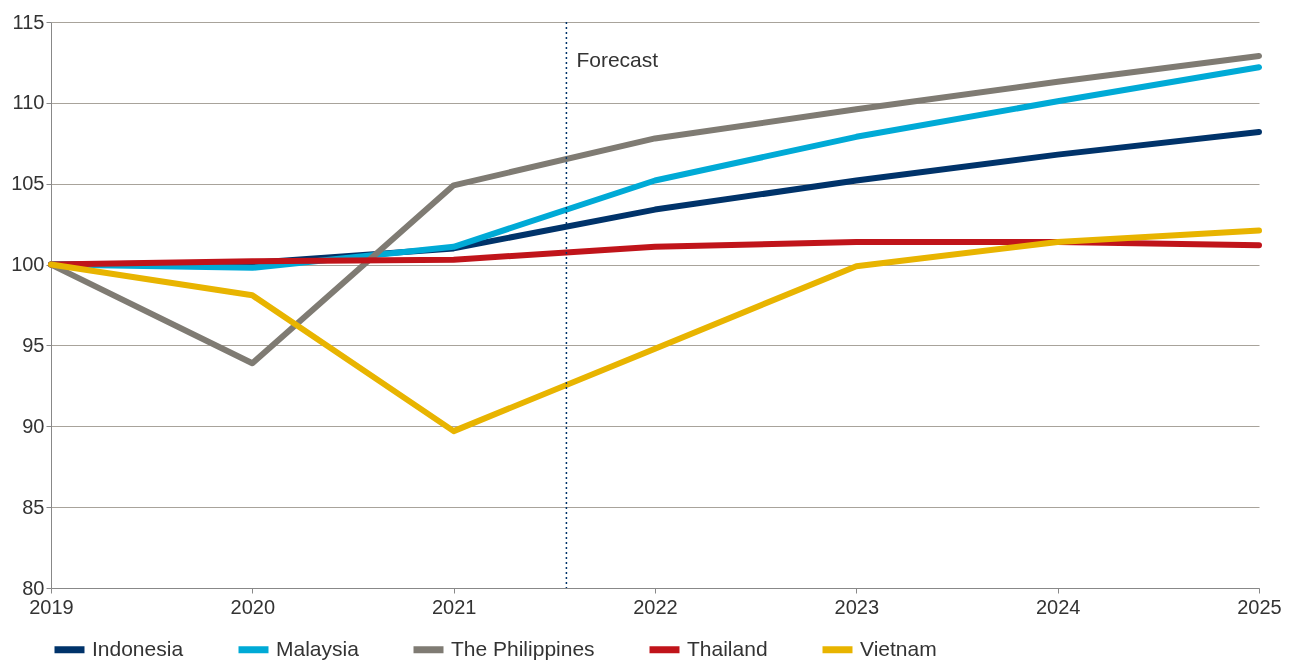  What do you see at coordinates (454, 606) in the screenshot?
I see `x-tick-label: 2021` at bounding box center [454, 606].